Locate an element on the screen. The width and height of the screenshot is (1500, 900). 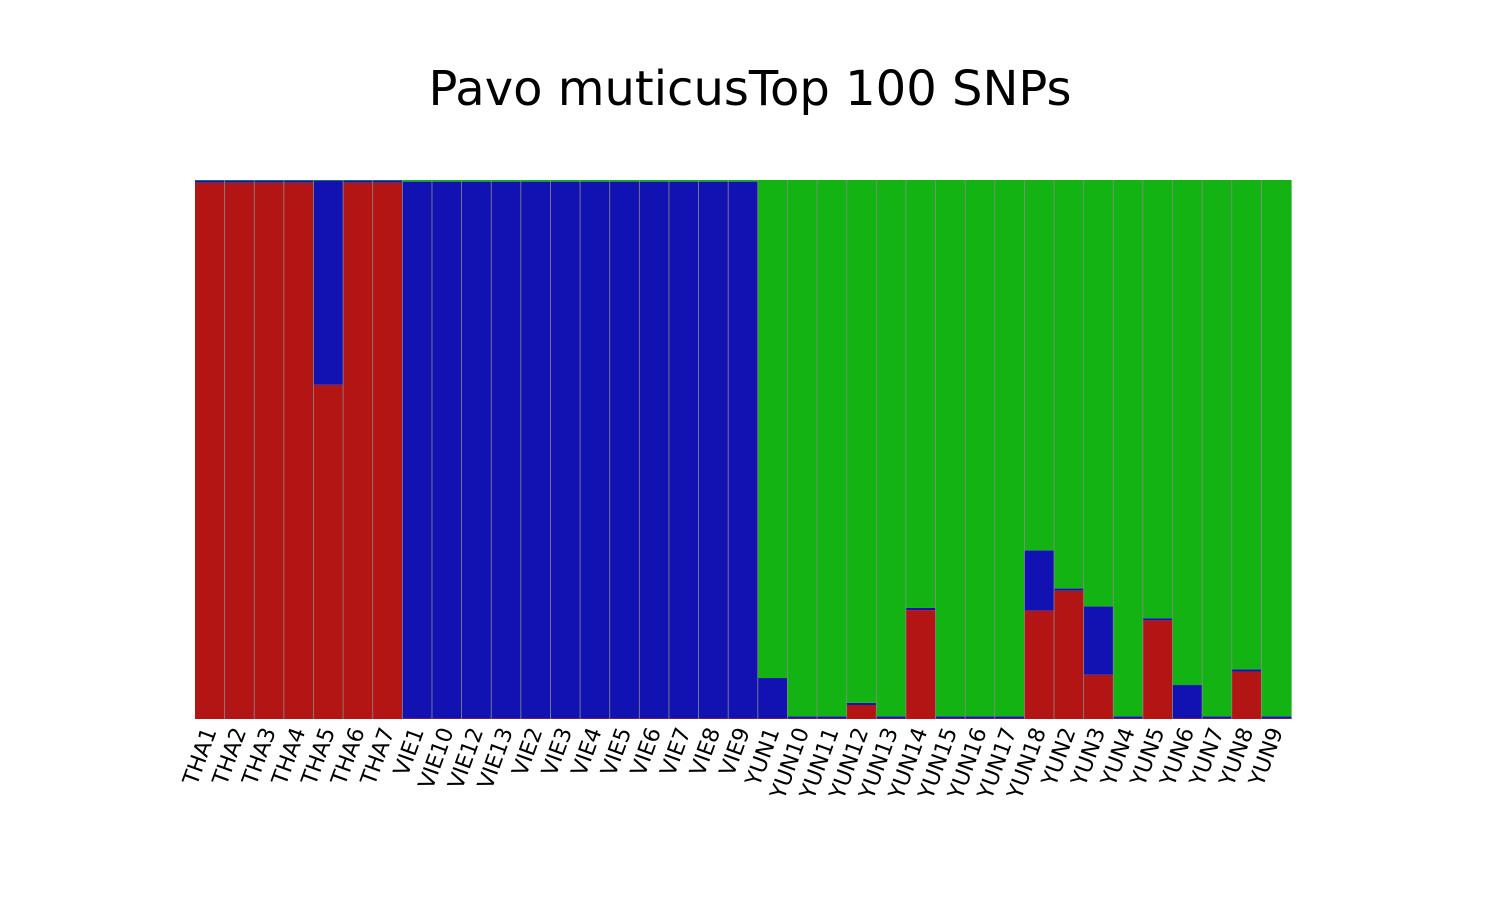
bar-segment-THA2-k1 is located at coordinates (239, 450).